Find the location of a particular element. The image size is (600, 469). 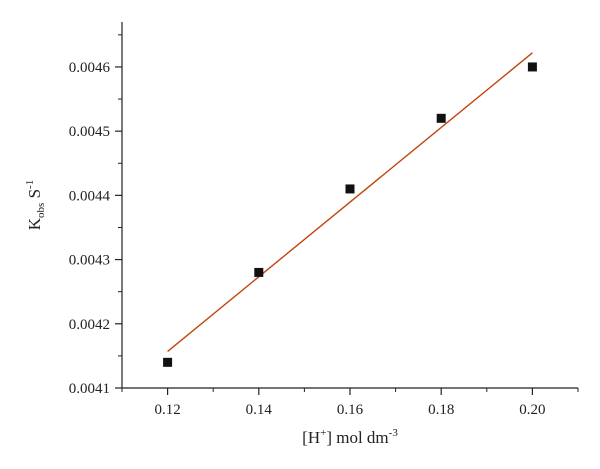

x-tick-label: 0.20 is located at coordinates (532, 410).